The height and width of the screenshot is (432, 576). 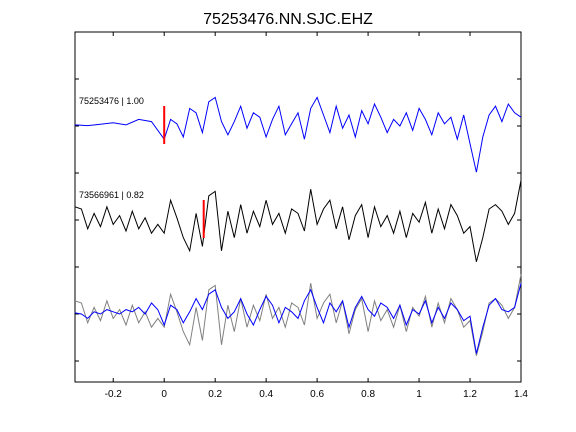 What do you see at coordinates (298, 318) in the screenshot?
I see `trace-3-line` at bounding box center [298, 318].